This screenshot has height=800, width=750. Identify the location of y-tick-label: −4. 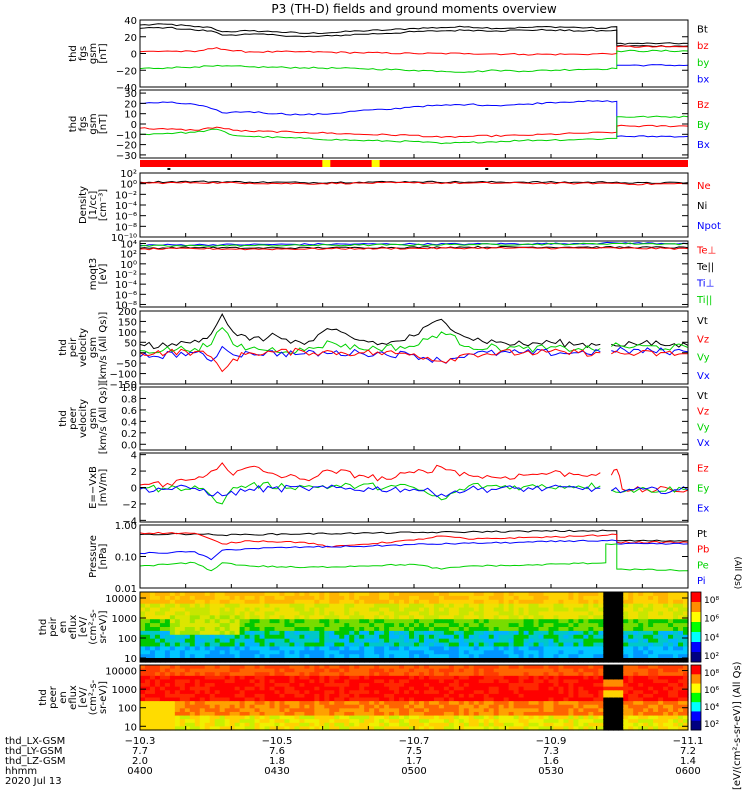
(129, 521).